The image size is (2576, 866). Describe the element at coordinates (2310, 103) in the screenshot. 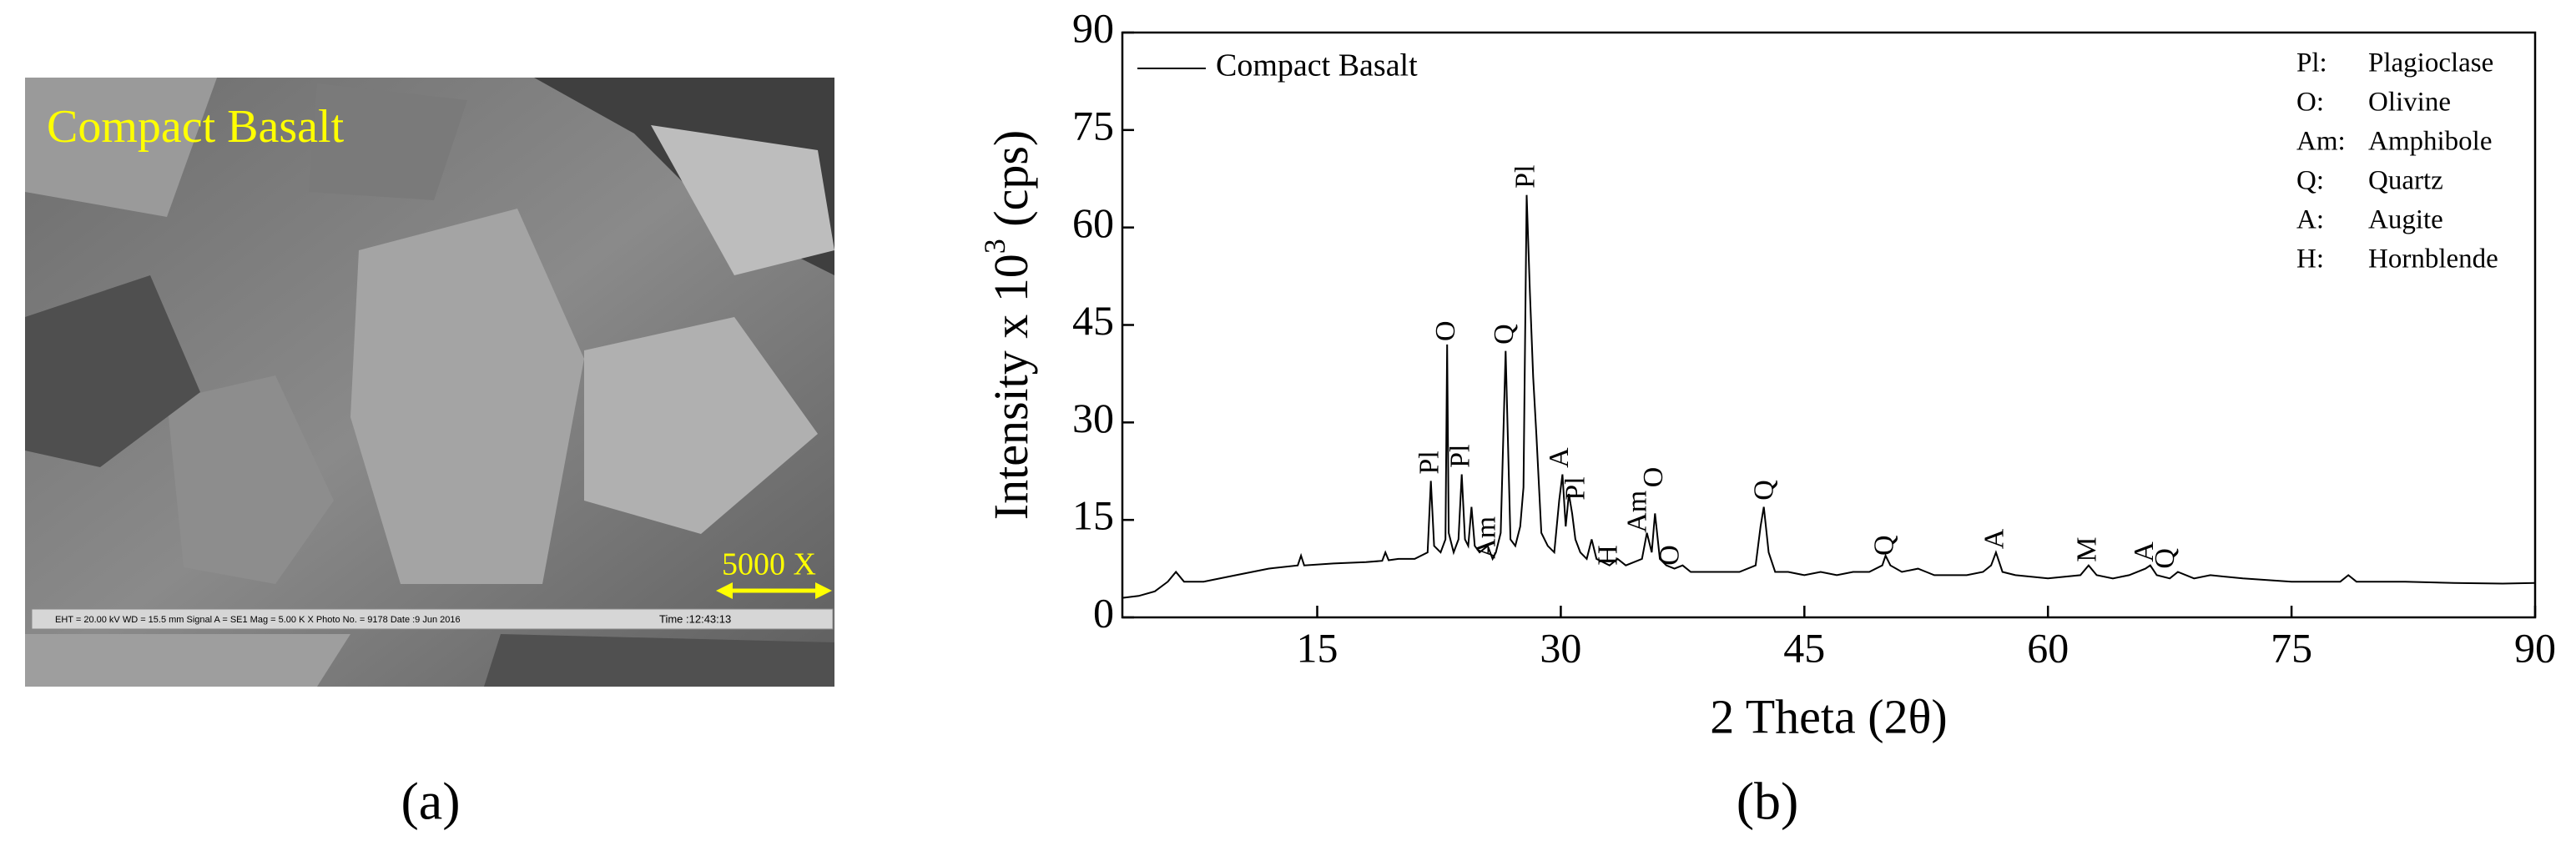

I see `key-code: O:` at that location.